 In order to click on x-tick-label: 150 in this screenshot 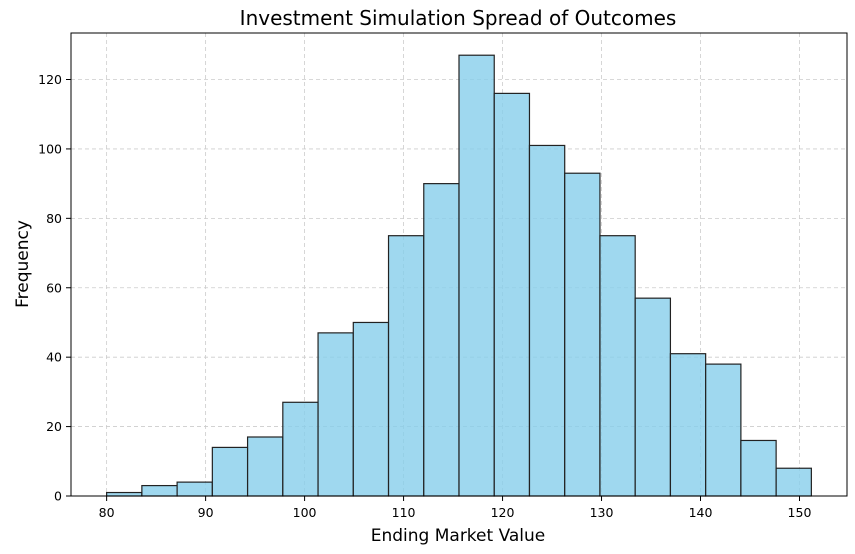, I will do `click(800, 512)`.